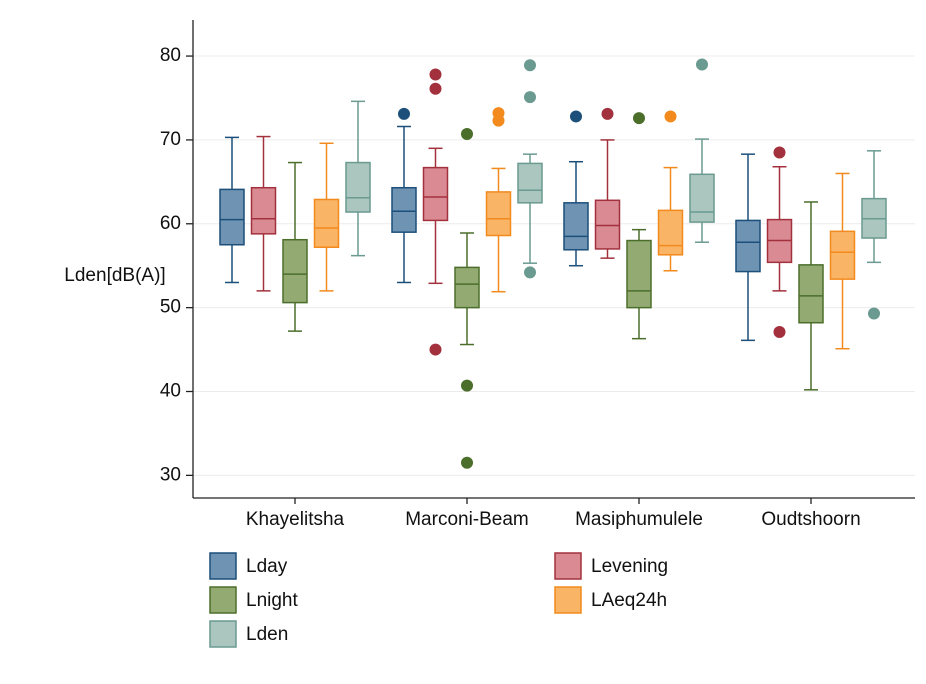 This screenshot has width=926, height=684. I want to click on y-tick-label: 60, so click(170, 223).